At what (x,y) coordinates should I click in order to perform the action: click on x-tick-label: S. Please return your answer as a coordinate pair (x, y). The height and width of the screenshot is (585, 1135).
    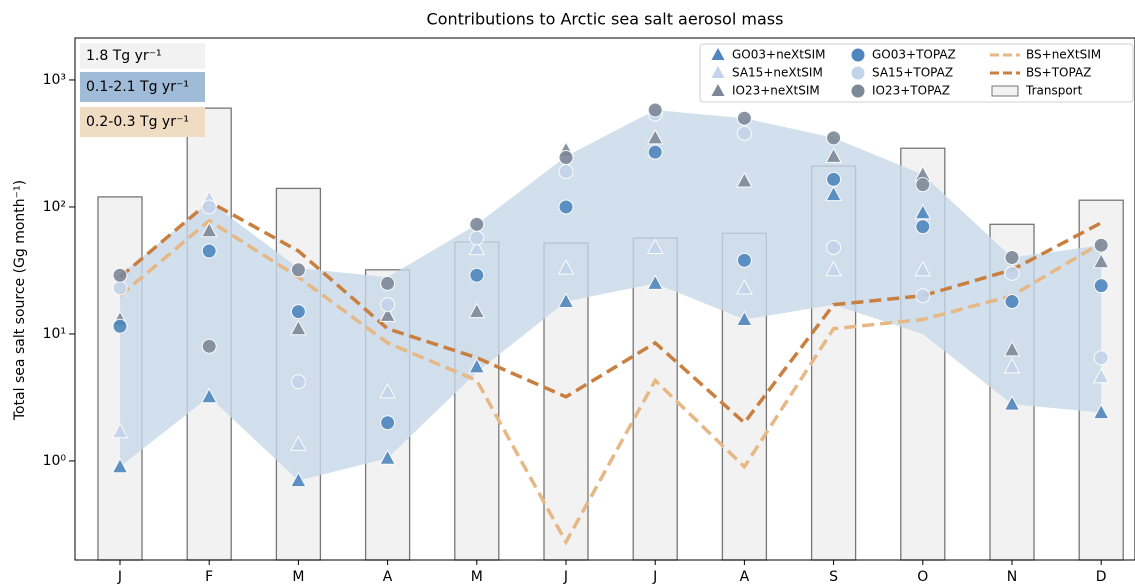
    Looking at the image, I should click on (833, 577).